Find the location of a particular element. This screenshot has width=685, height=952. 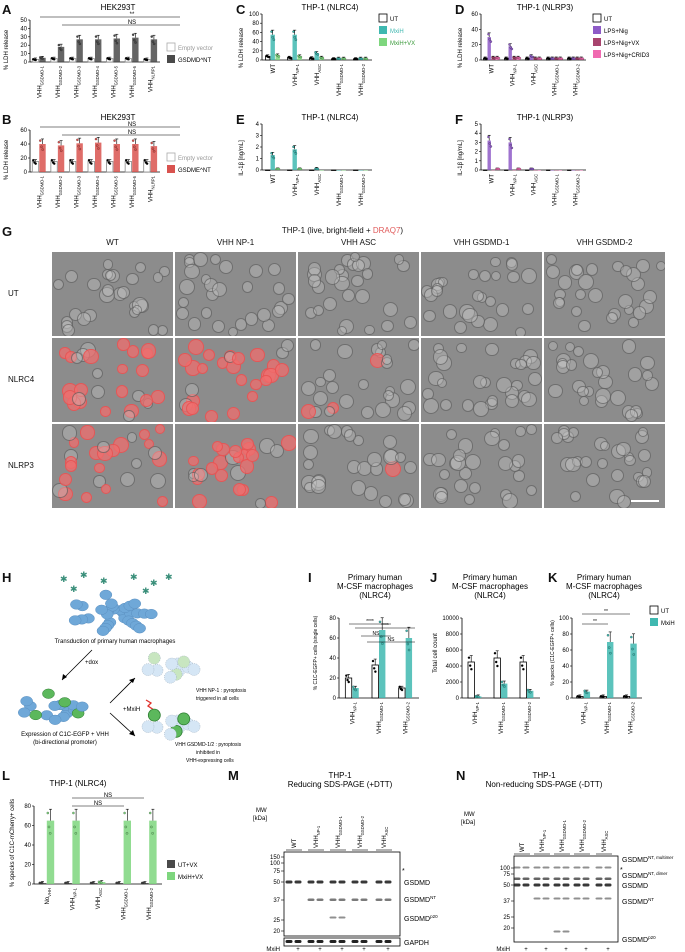

panel-k-legend-2: MxiH is located at coordinates (668, 624).